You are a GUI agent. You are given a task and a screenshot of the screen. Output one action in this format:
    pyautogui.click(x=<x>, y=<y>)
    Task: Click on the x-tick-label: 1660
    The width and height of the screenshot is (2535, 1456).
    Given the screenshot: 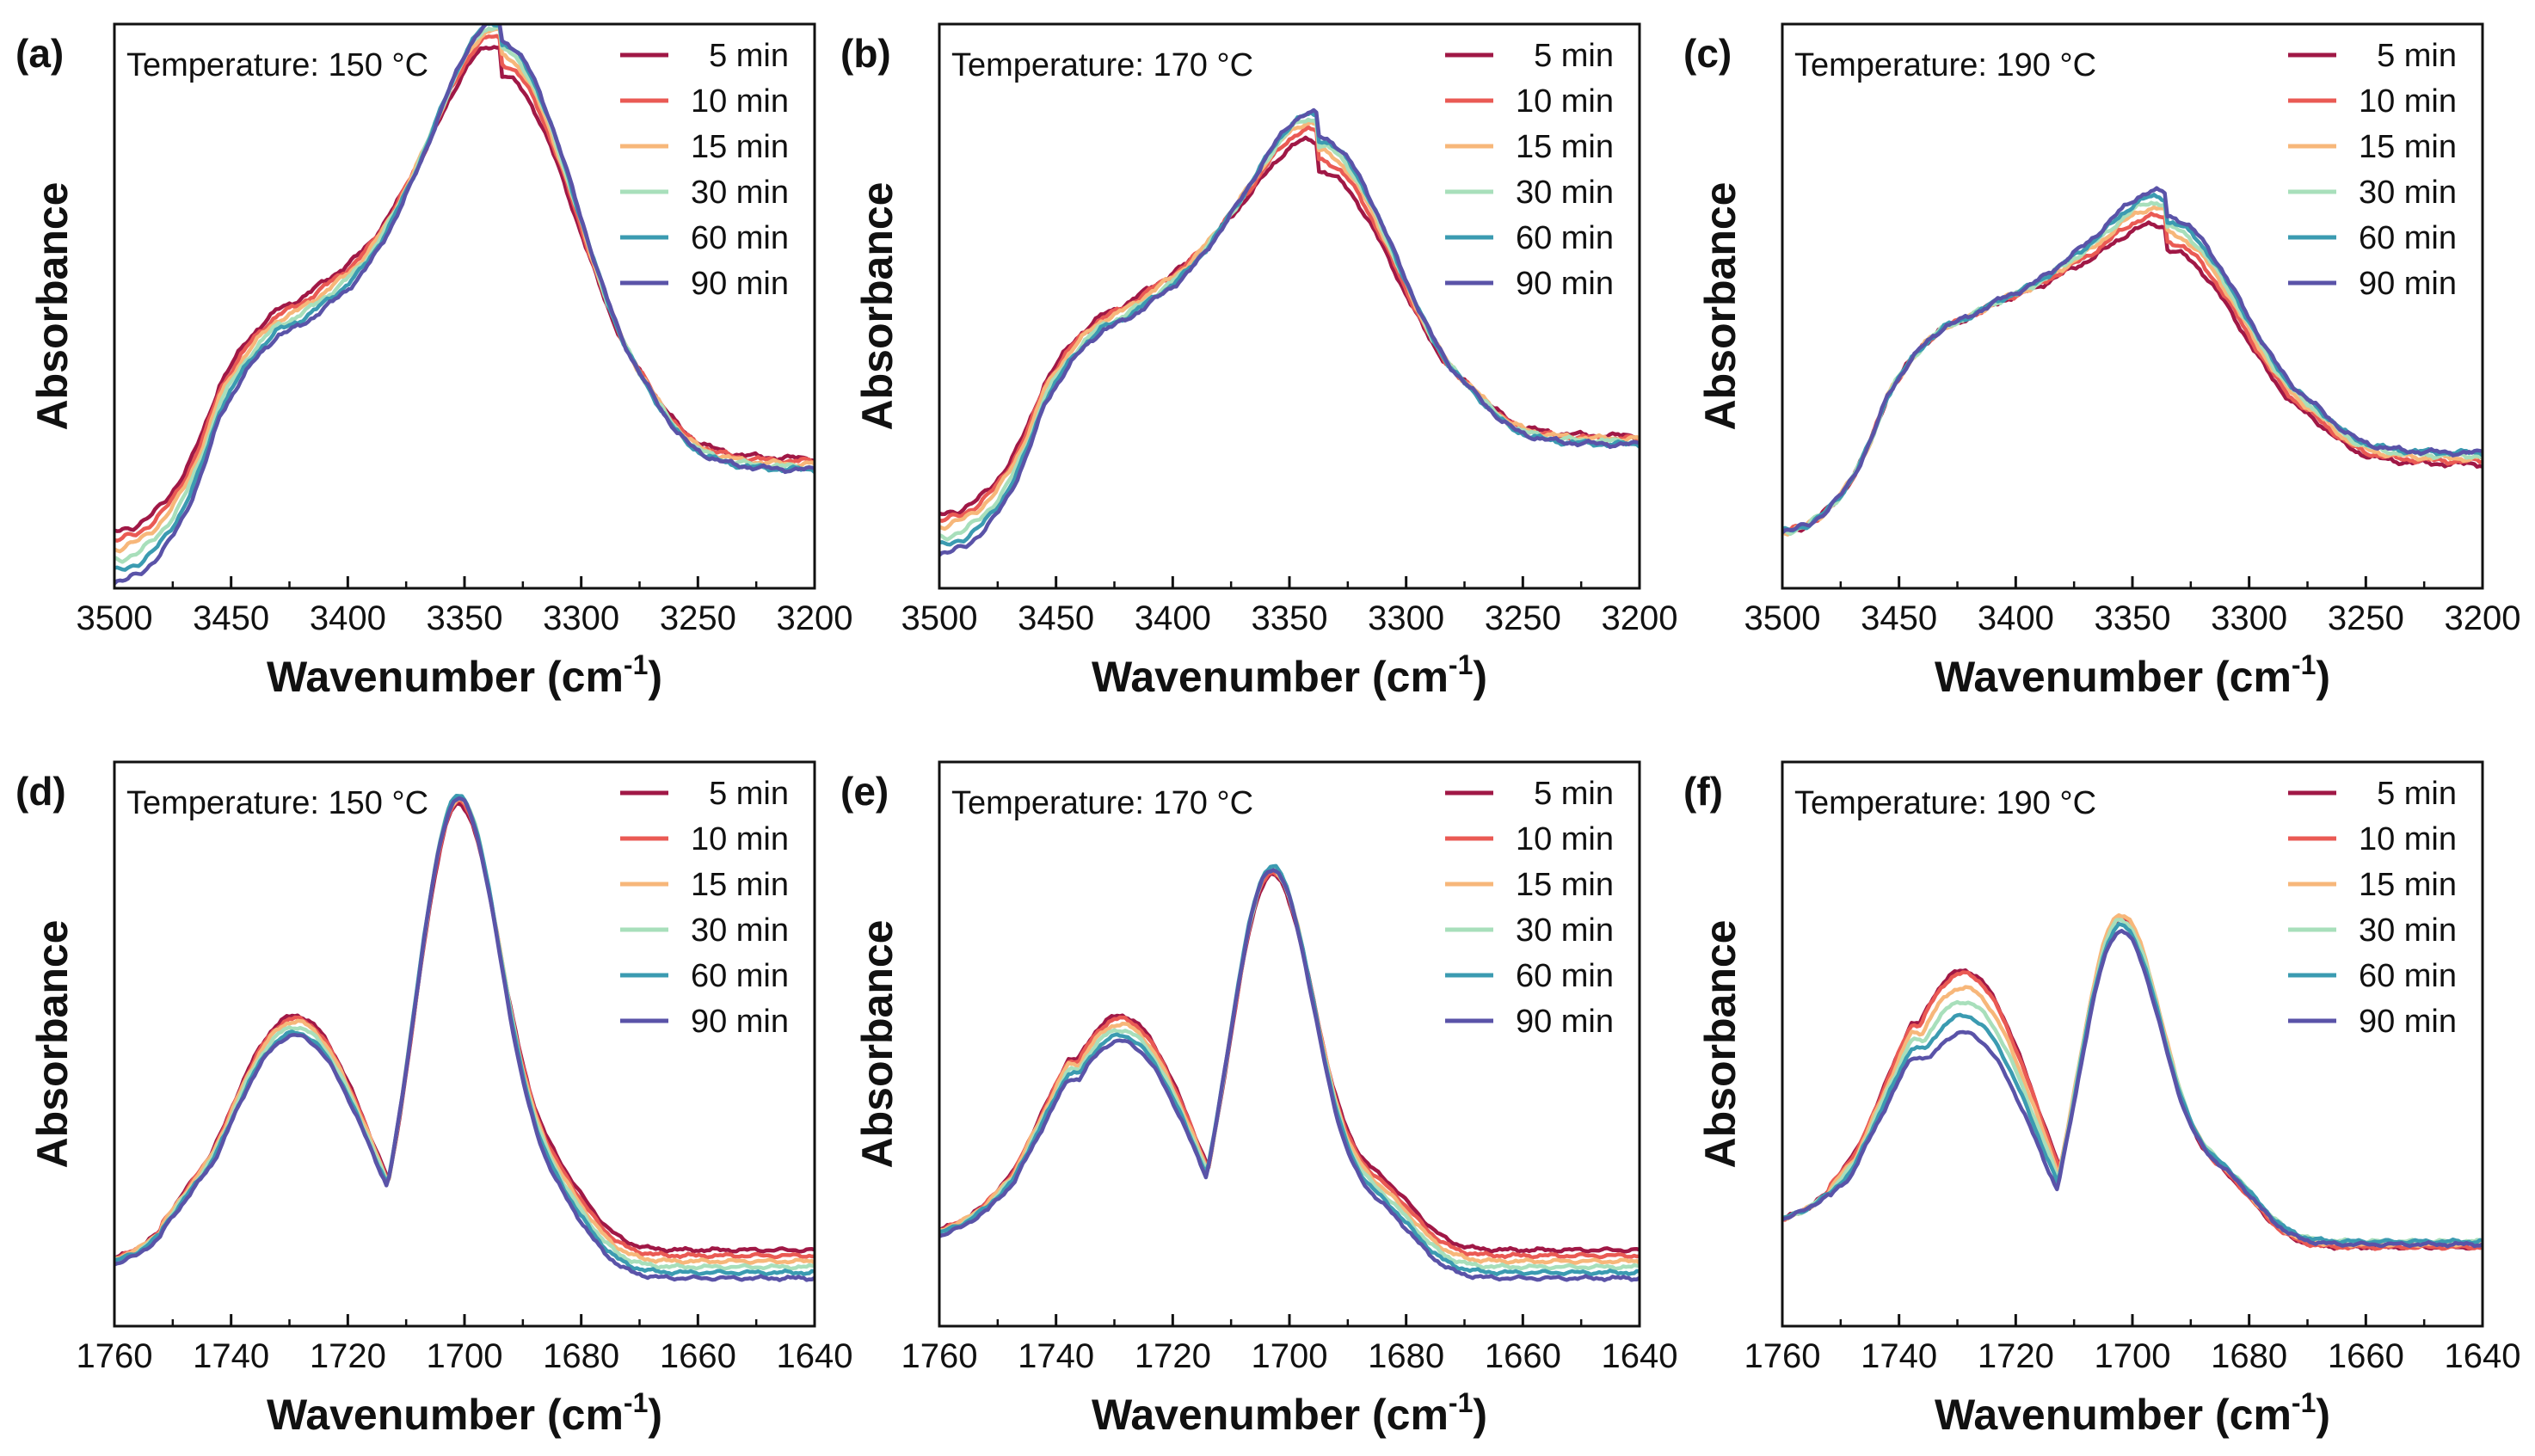 What is the action you would take?
    pyautogui.click(x=1523, y=1356)
    